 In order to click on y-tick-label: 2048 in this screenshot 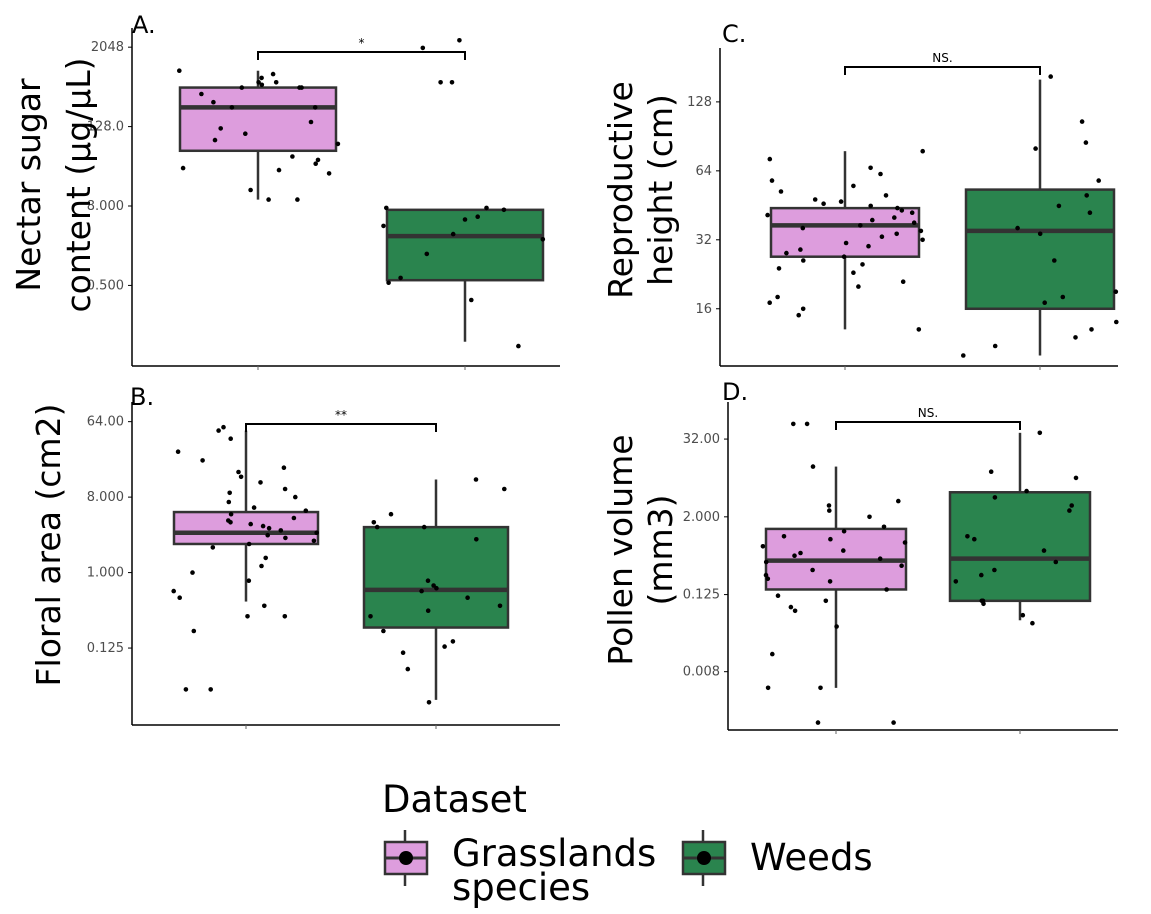, I will do `click(107, 47)`.